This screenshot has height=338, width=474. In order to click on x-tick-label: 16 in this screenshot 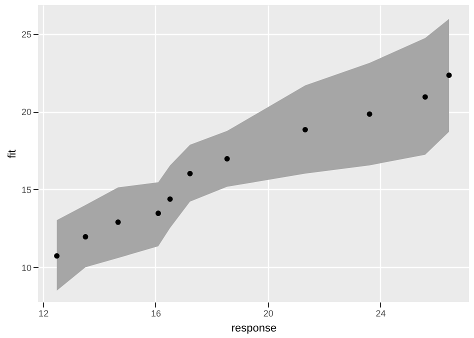, I will do `click(155, 313)`.